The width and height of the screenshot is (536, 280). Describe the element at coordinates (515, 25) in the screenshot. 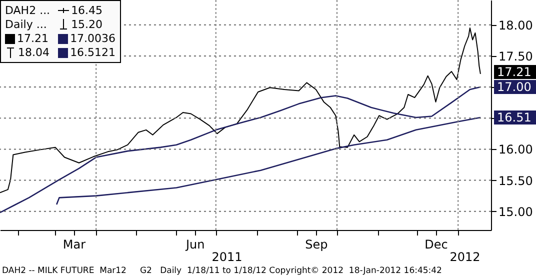

I see `y-tick-label: 18.00` at that location.